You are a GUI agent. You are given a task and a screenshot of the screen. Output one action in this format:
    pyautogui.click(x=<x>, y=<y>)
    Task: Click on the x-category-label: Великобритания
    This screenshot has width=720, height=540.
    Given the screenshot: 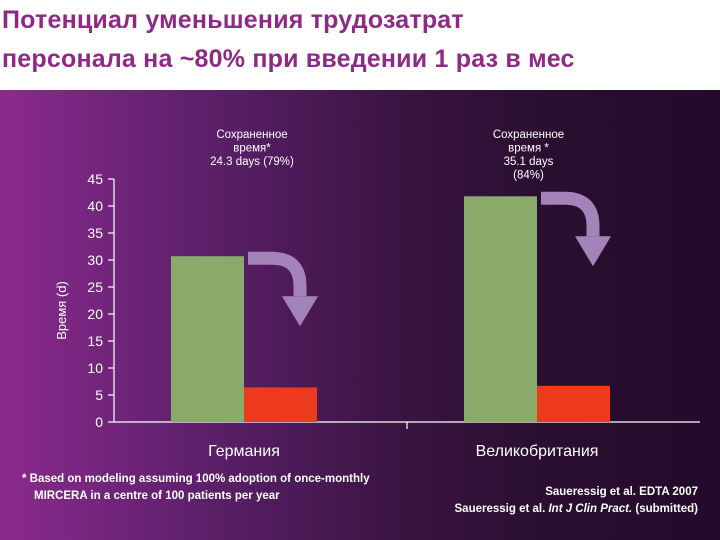 What is the action you would take?
    pyautogui.click(x=537, y=451)
    